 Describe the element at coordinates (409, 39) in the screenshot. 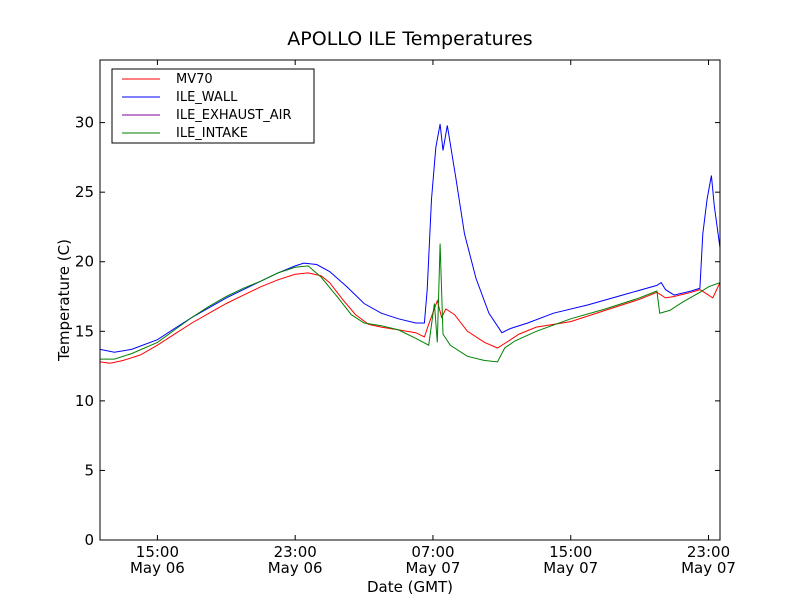

I see `chart-title: APOLLO ILE Temperatures` at that location.